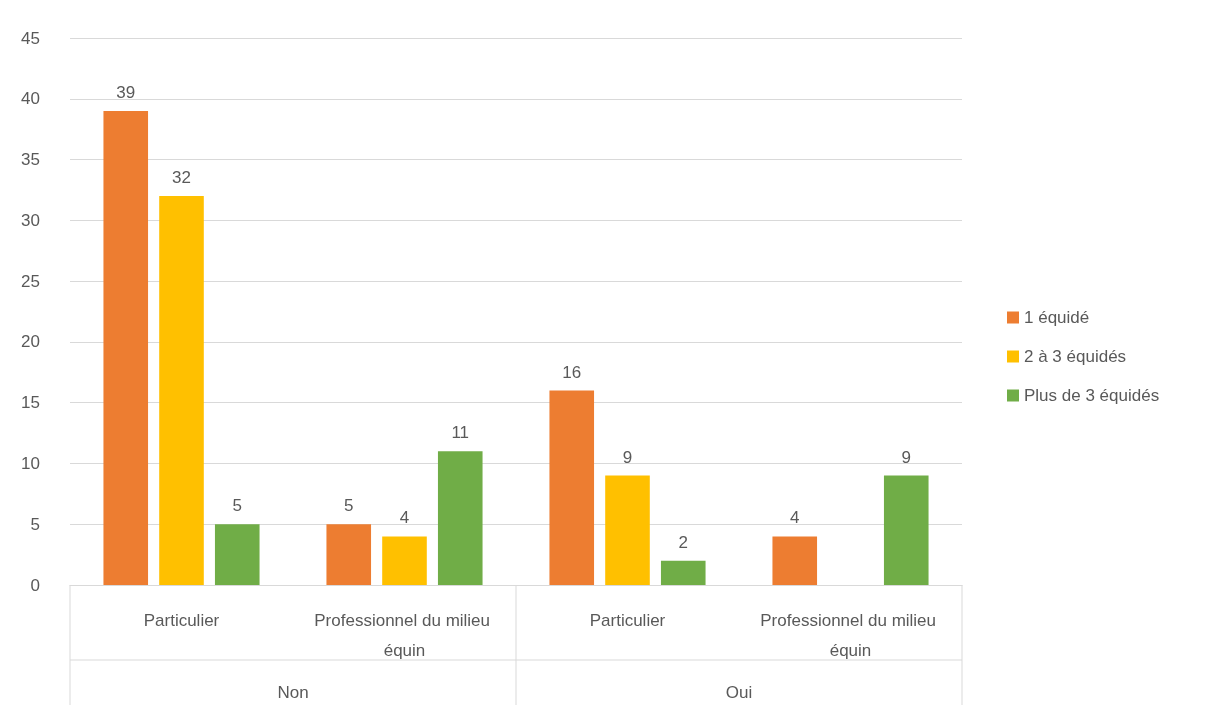 The width and height of the screenshot is (1215, 713). I want to click on y-tick-label: 5, so click(35, 524).